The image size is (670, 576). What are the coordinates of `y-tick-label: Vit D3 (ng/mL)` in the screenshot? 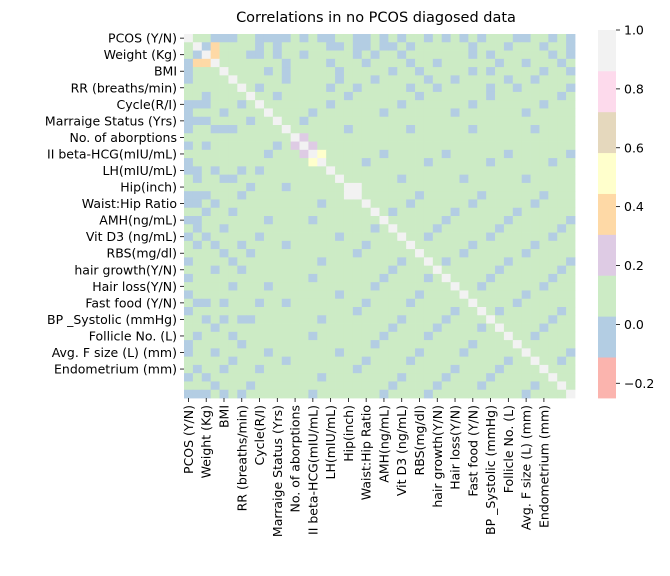 It's located at (131, 236).